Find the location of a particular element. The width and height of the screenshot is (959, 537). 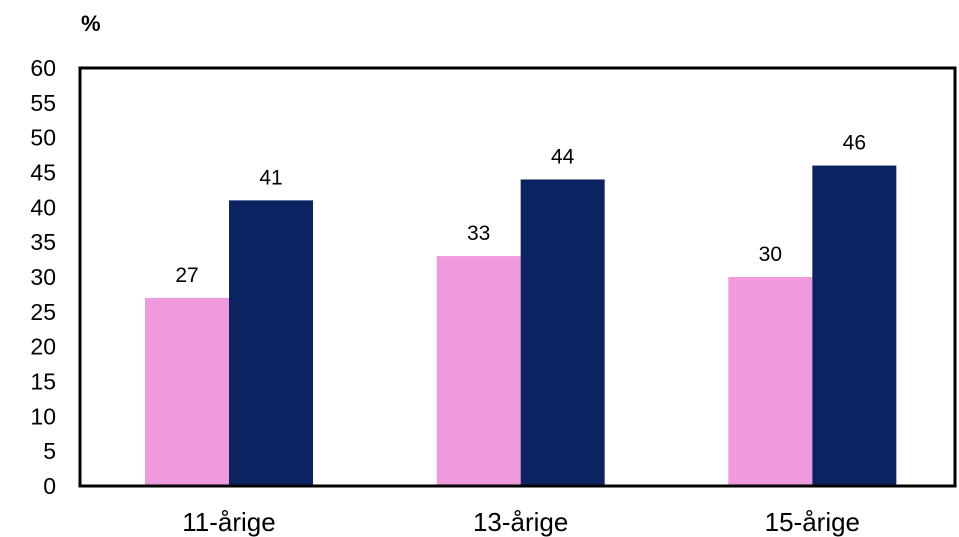

y-axis-ticks: 0 5 10 15 20 25 30 35 40 45 50 55 60 is located at coordinates (43, 277).